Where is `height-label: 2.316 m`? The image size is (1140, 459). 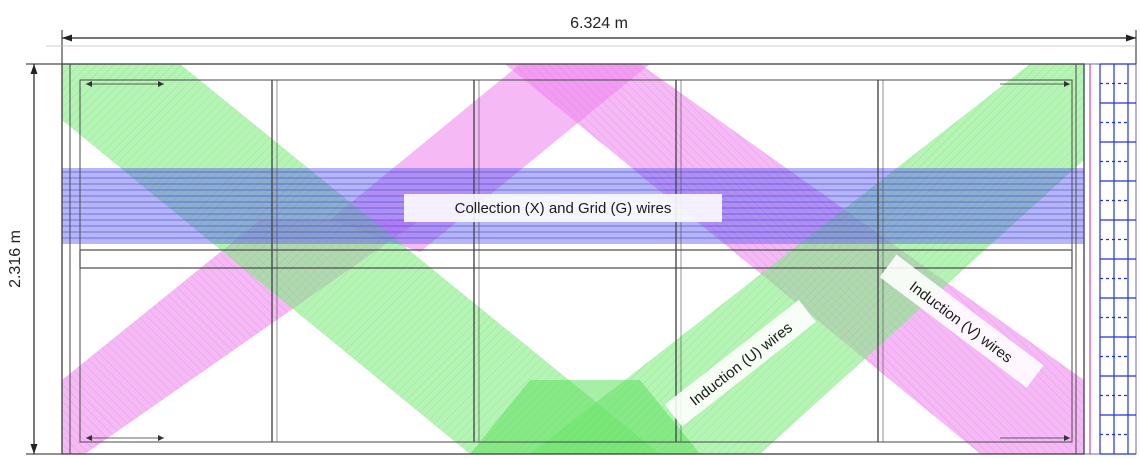
height-label: 2.316 m is located at coordinates (15, 259).